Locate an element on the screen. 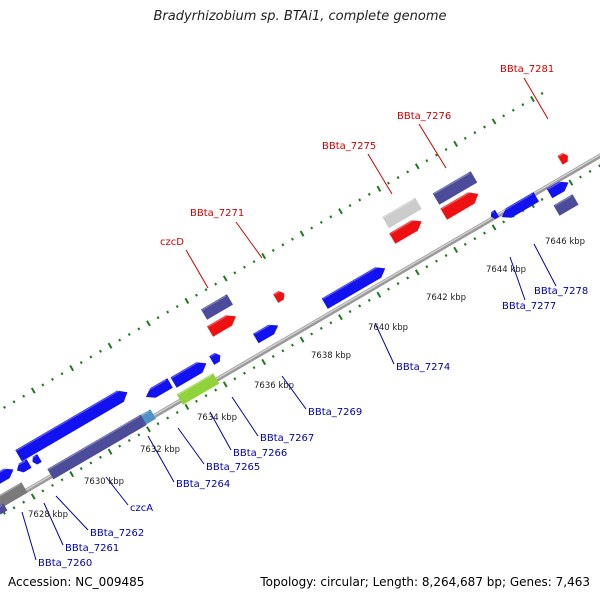 The height and width of the screenshot is (600, 600). gene-label-BBta_7264: BBta_7264 is located at coordinates (203, 484).